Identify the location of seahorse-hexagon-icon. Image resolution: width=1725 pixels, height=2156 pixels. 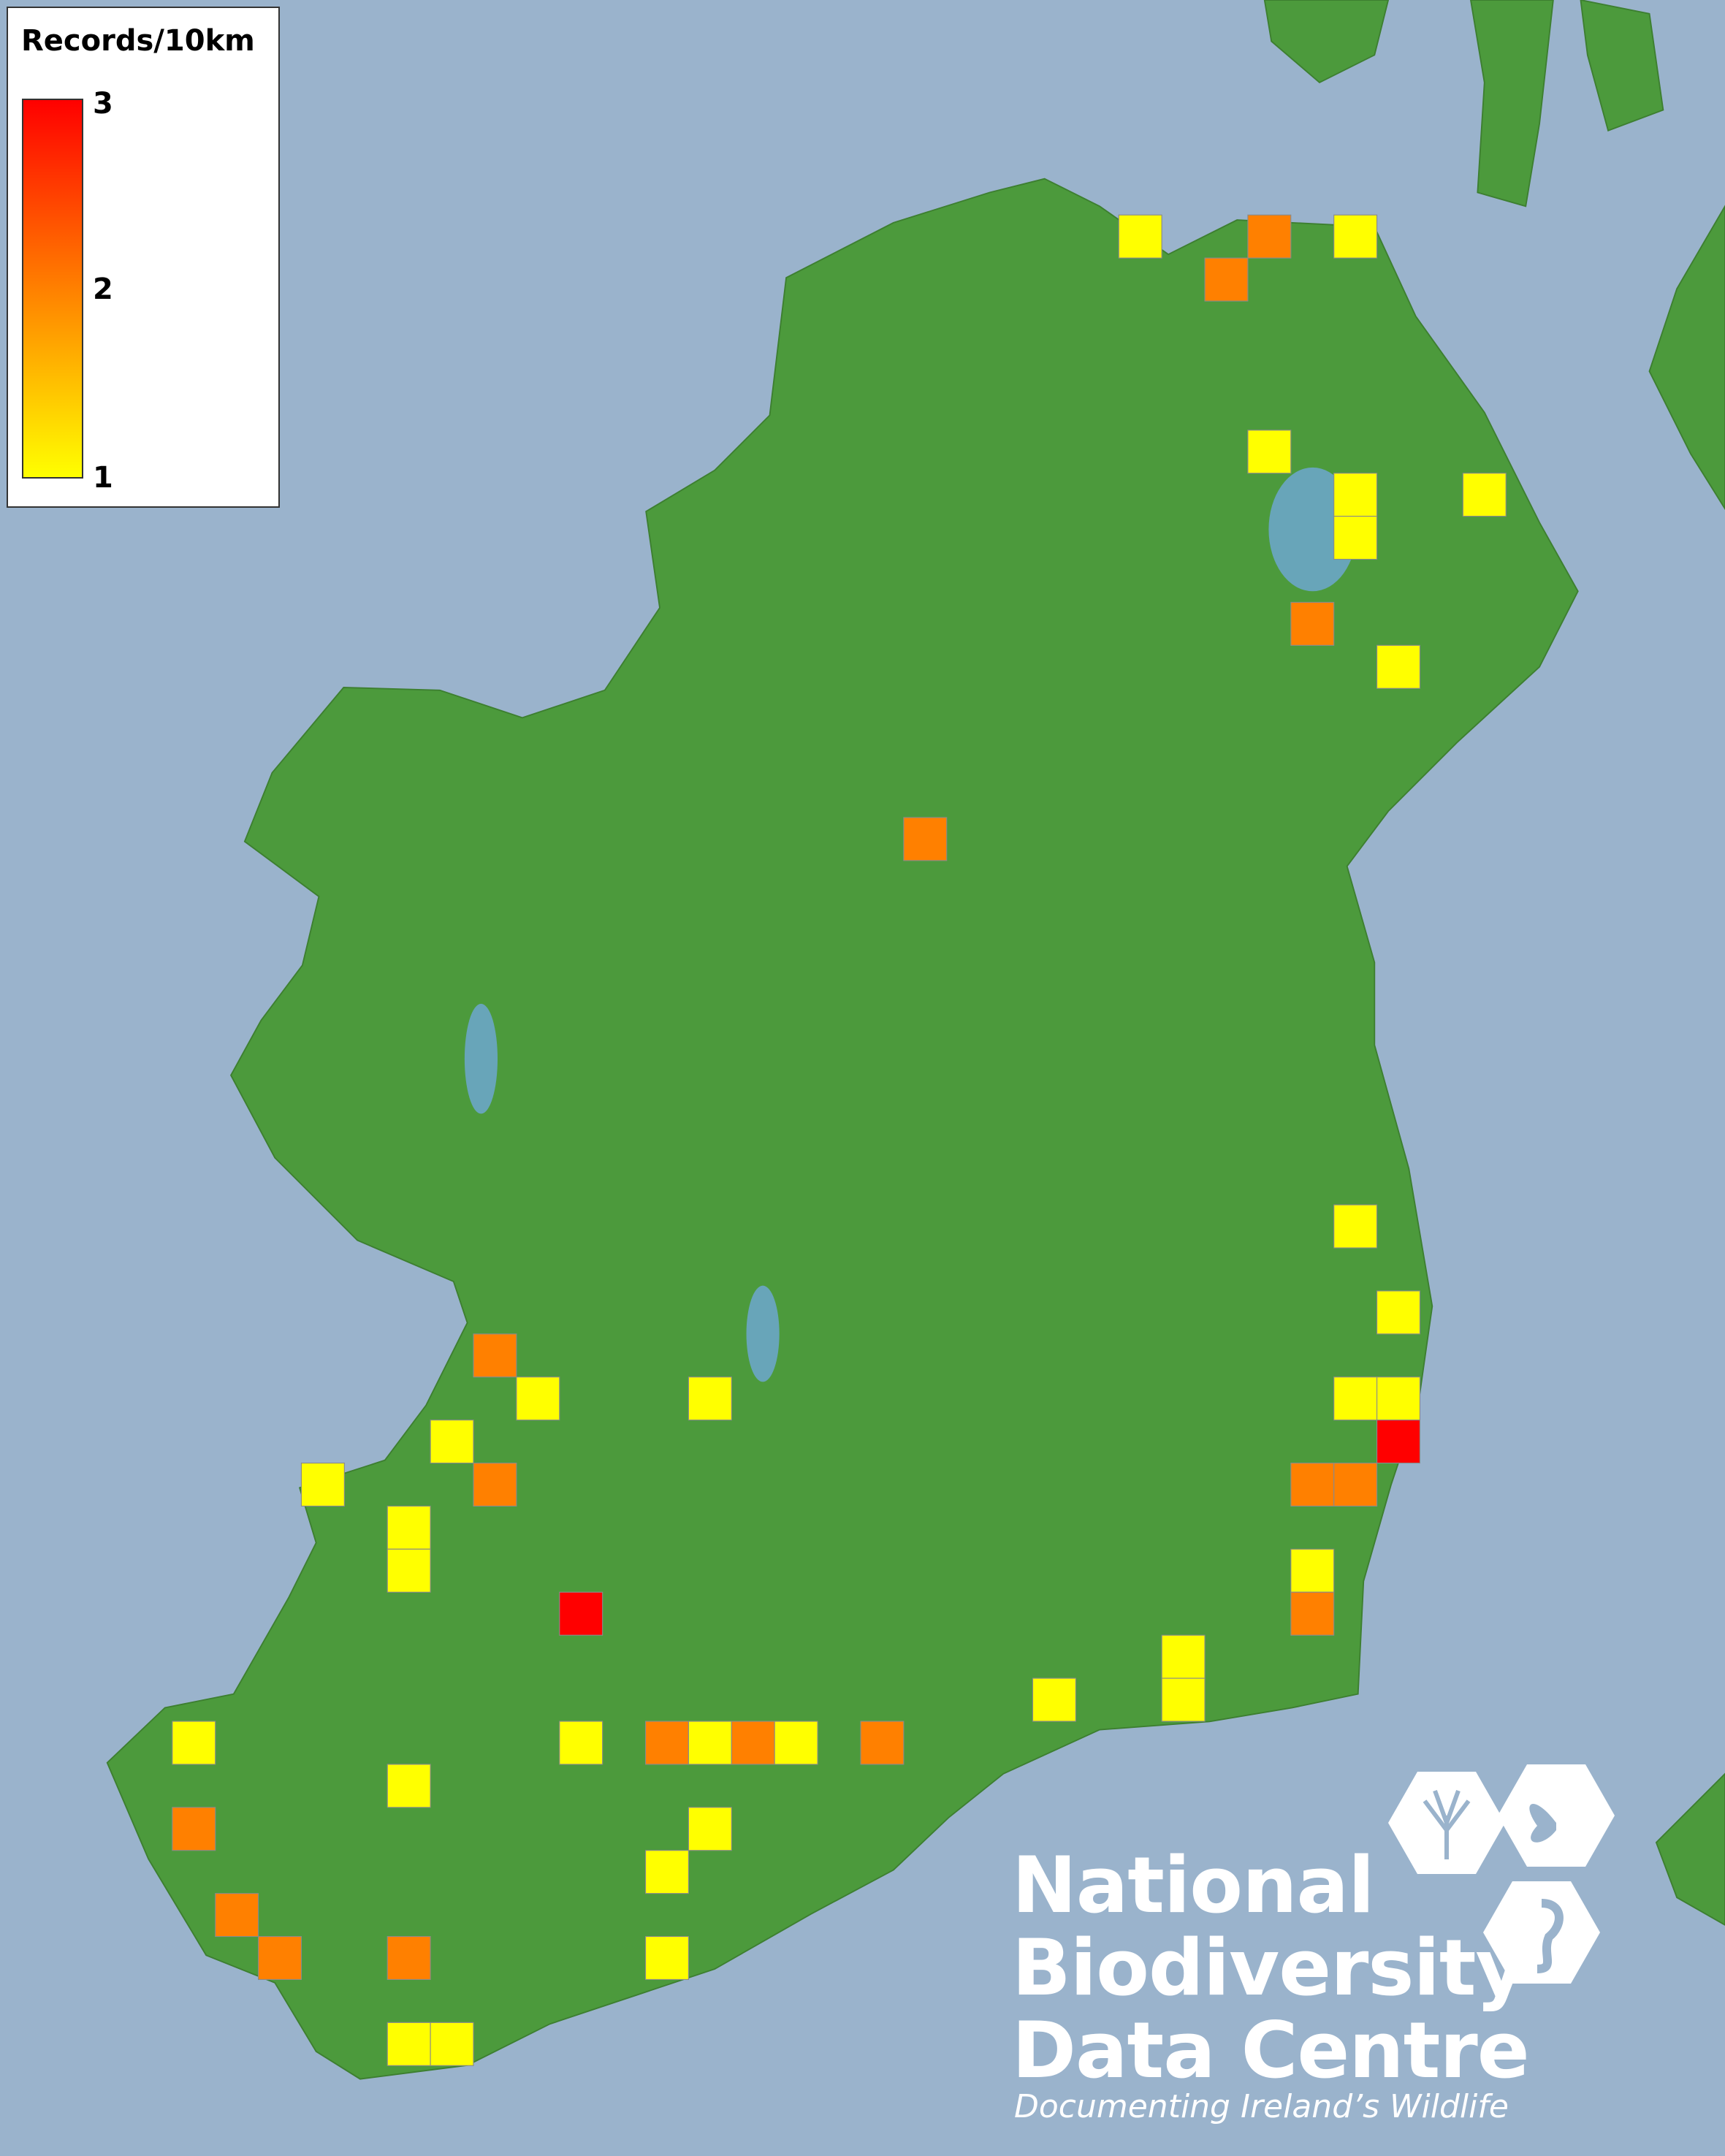
(1541, 1932).